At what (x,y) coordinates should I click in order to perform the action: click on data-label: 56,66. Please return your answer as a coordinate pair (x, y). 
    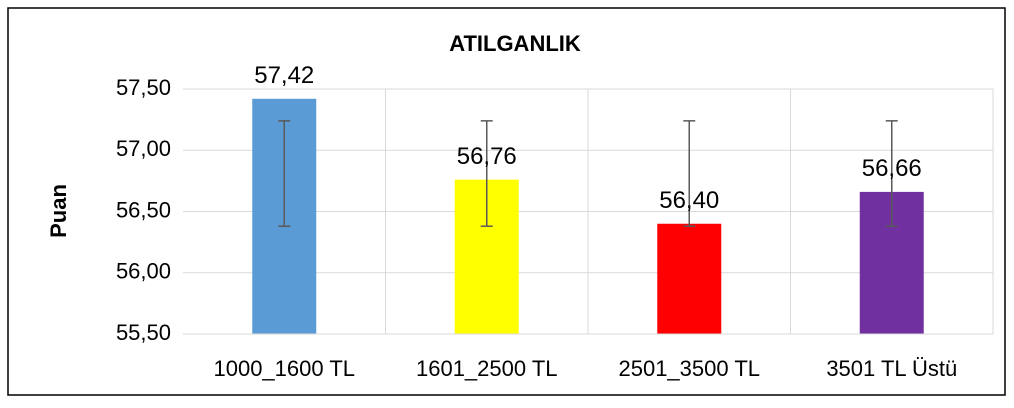
    Looking at the image, I should click on (892, 168).